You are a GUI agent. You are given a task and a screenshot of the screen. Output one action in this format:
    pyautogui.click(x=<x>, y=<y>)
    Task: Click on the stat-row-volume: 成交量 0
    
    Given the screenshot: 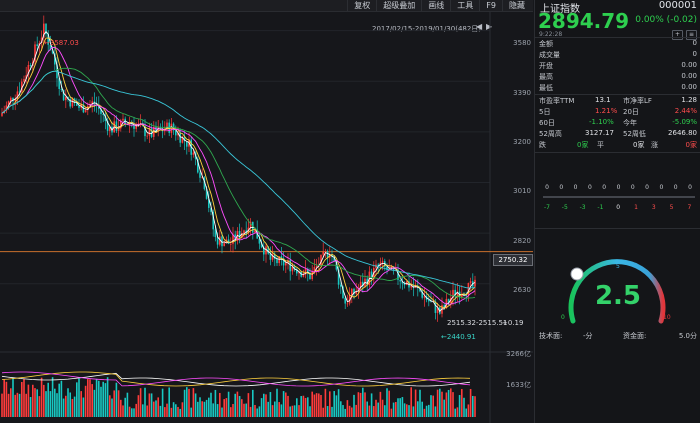 What is the action you would take?
    pyautogui.click(x=618, y=54)
    